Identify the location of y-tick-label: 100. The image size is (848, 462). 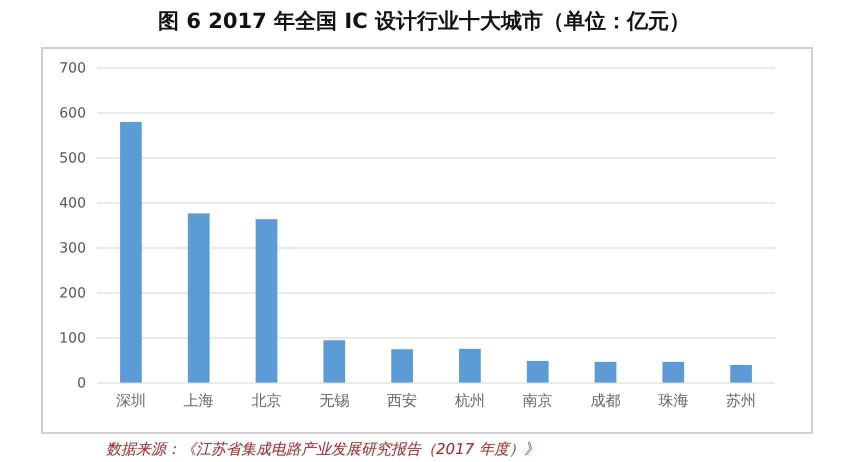
(72, 338).